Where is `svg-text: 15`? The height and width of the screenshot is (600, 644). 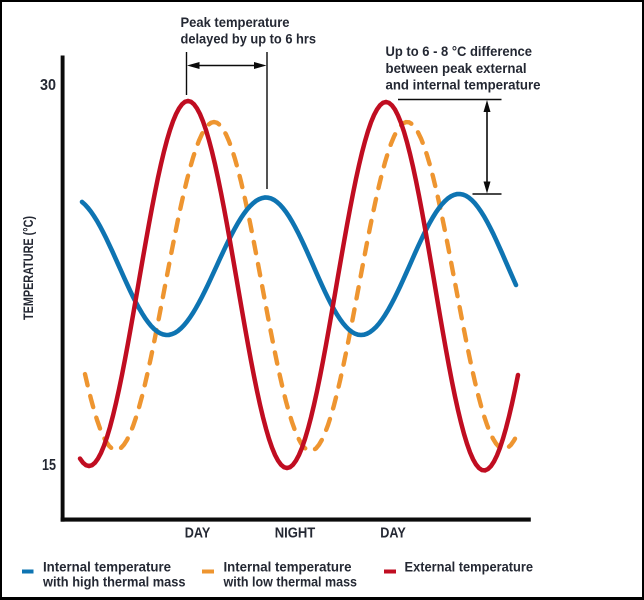
svg-text: 15 is located at coordinates (49, 465).